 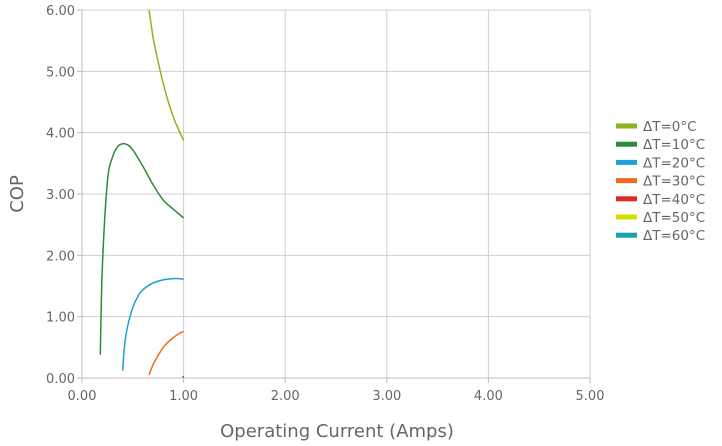 What do you see at coordinates (183, 376) in the screenshot?
I see `series-4-line` at bounding box center [183, 376].